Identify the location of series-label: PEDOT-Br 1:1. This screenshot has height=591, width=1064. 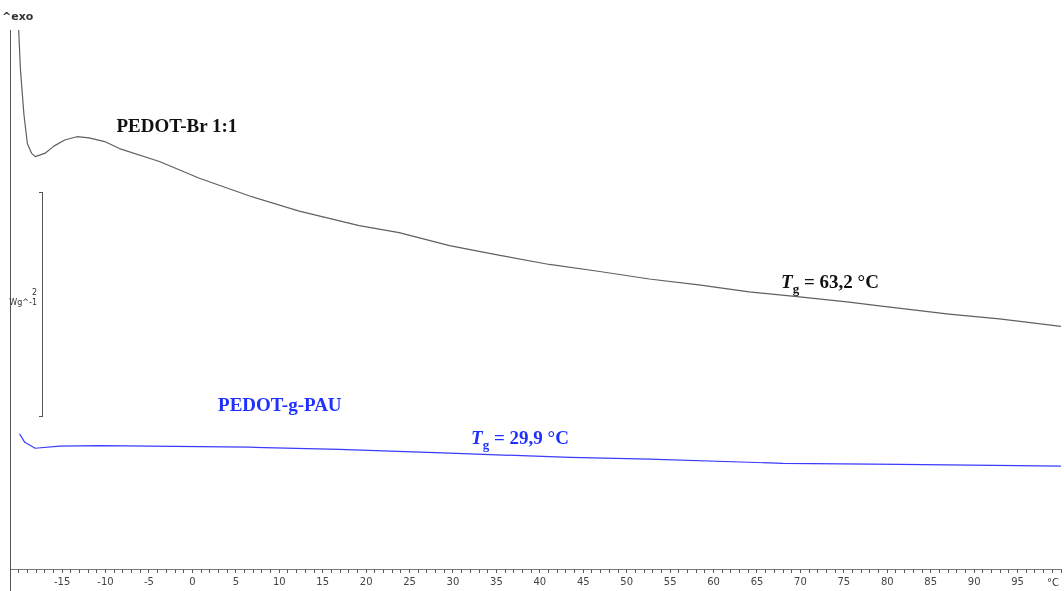
(177, 125).